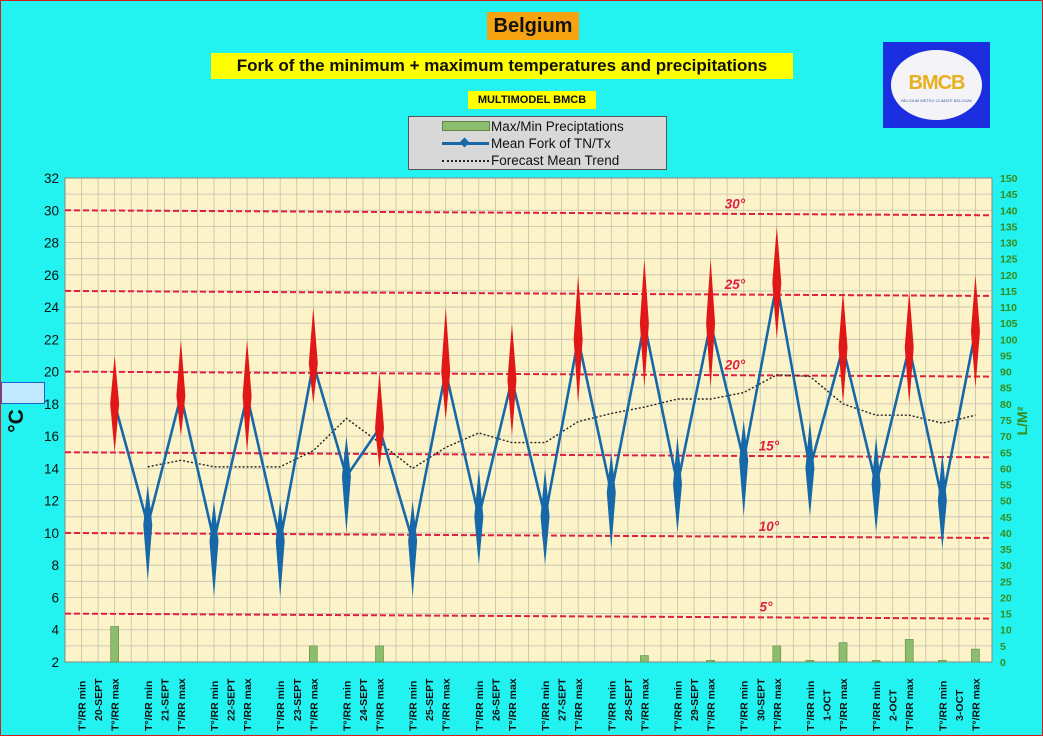 The width and height of the screenshot is (1043, 736). I want to click on x-date-label: 23-SEPT, so click(298, 699).